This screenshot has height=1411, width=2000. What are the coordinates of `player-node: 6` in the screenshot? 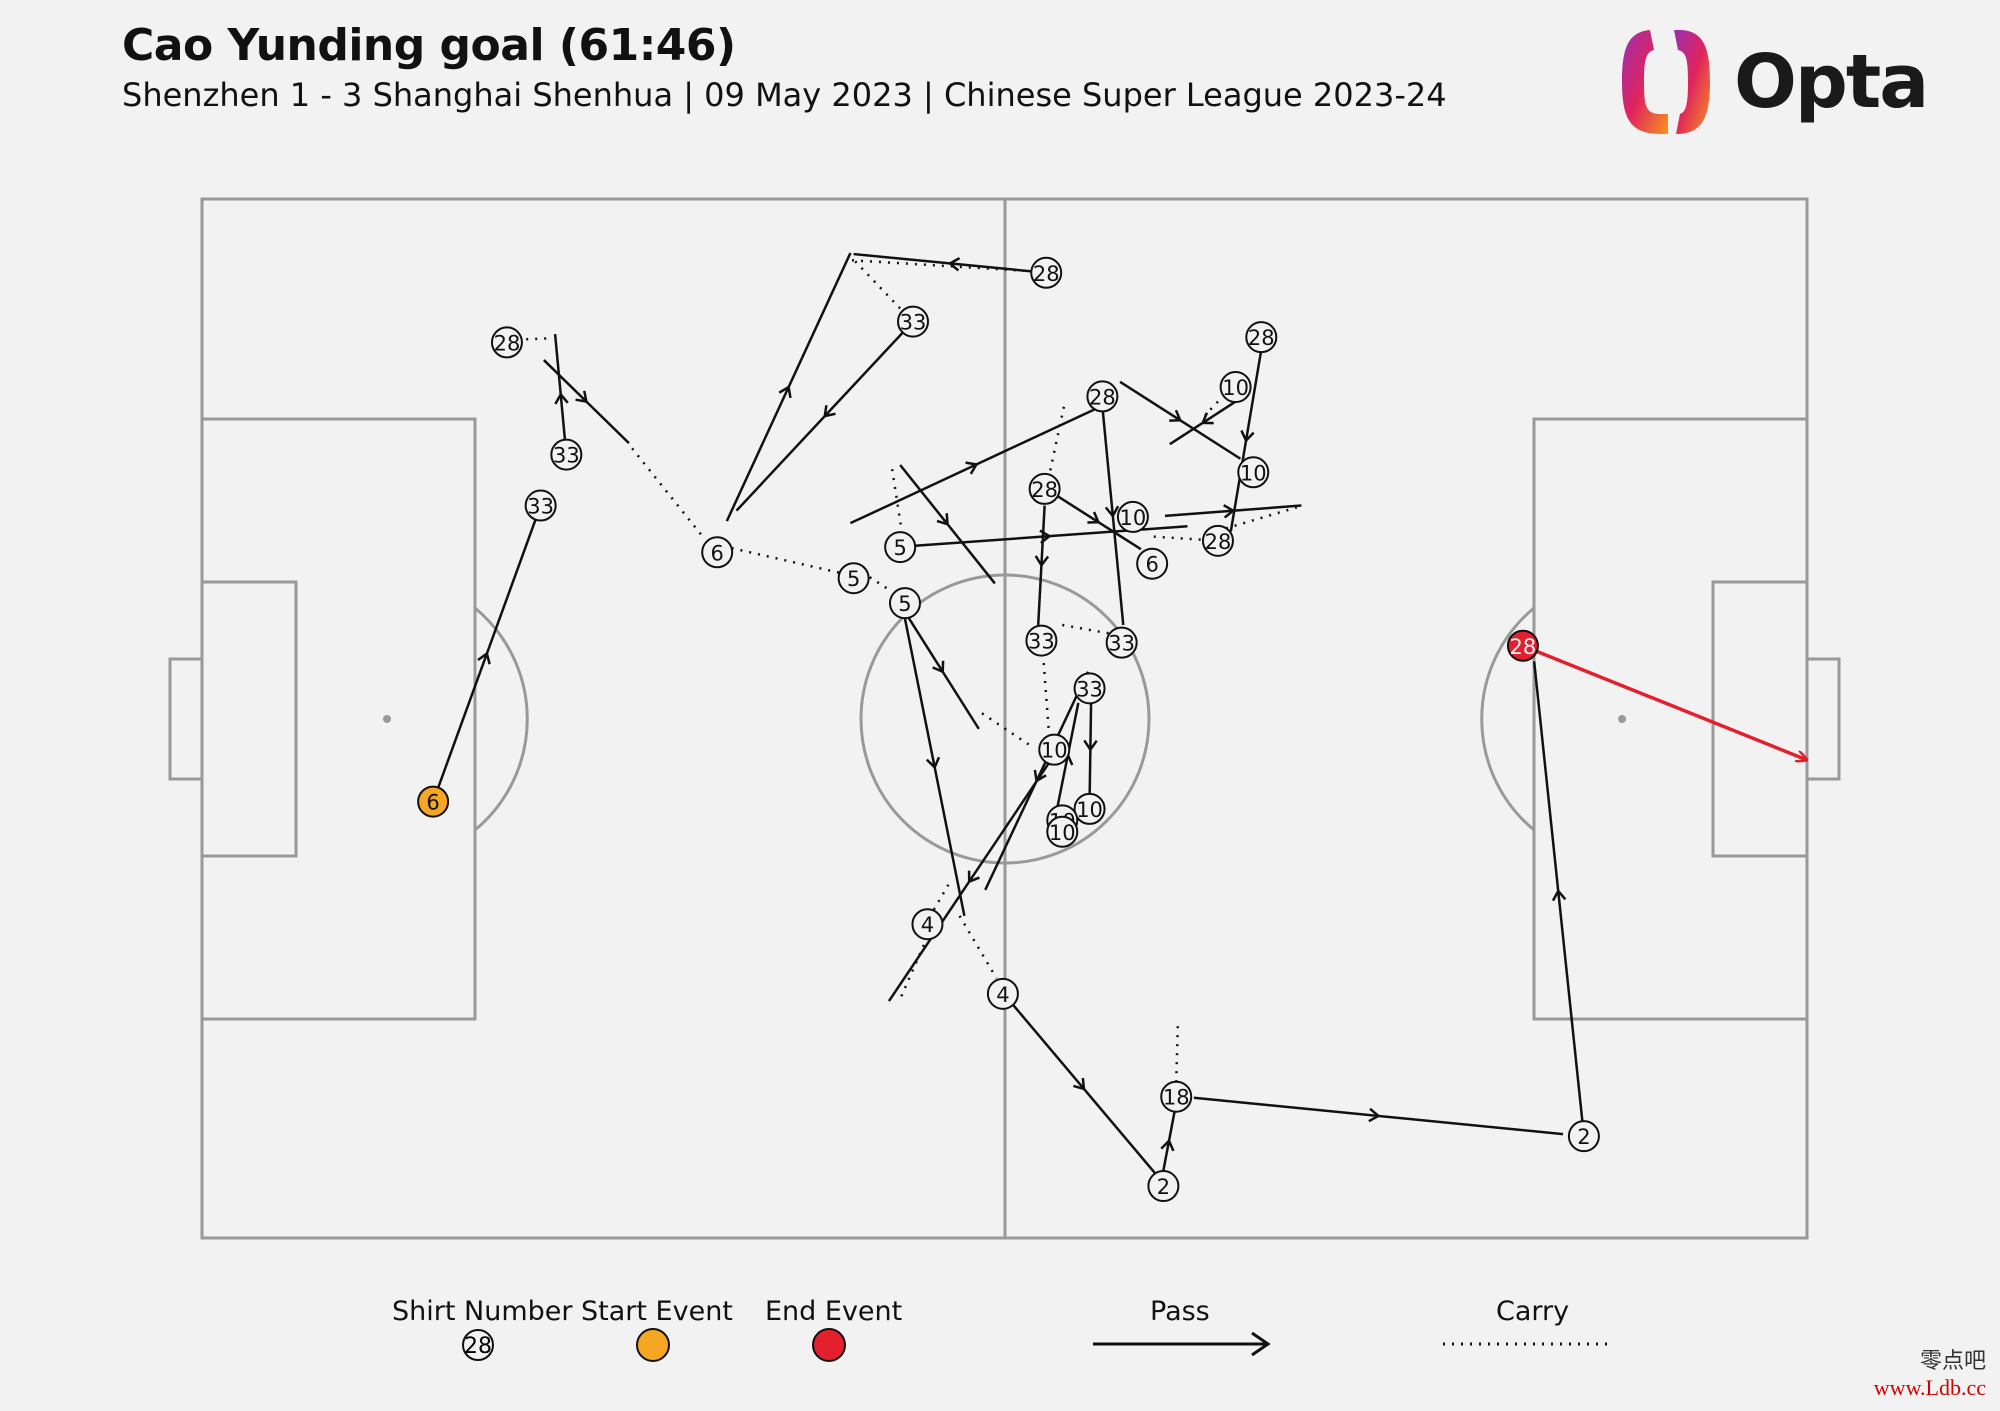 It's located at (1152, 563).